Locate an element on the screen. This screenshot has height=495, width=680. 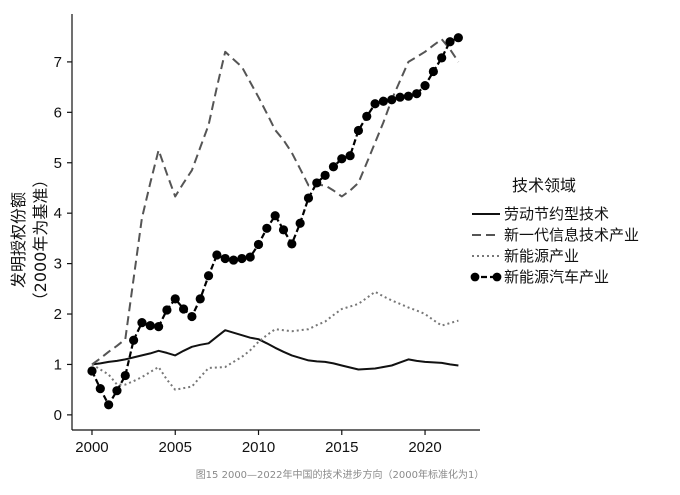
series-0-line is located at coordinates (275, 350).